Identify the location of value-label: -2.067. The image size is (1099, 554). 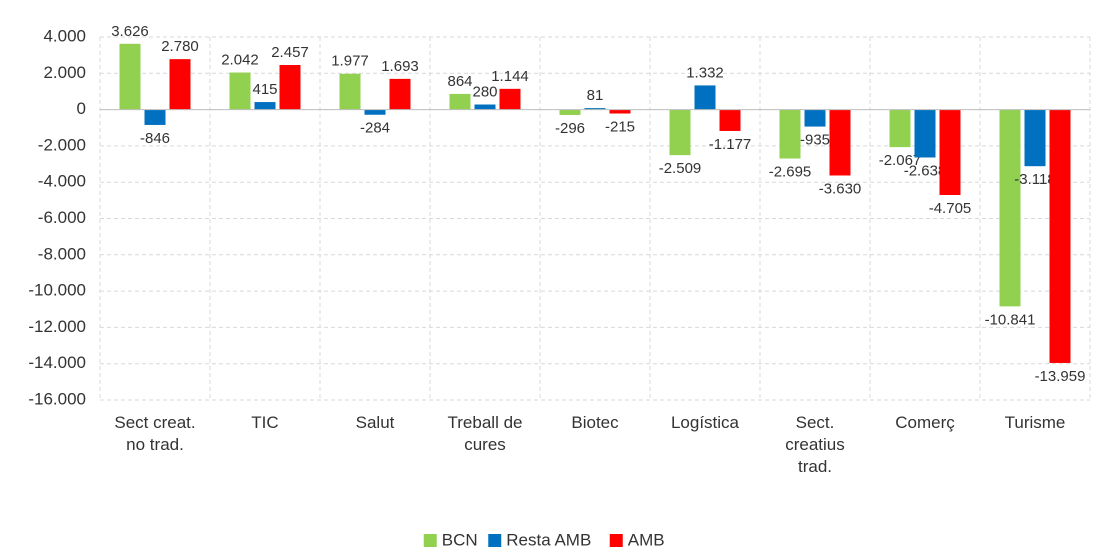
(900, 160).